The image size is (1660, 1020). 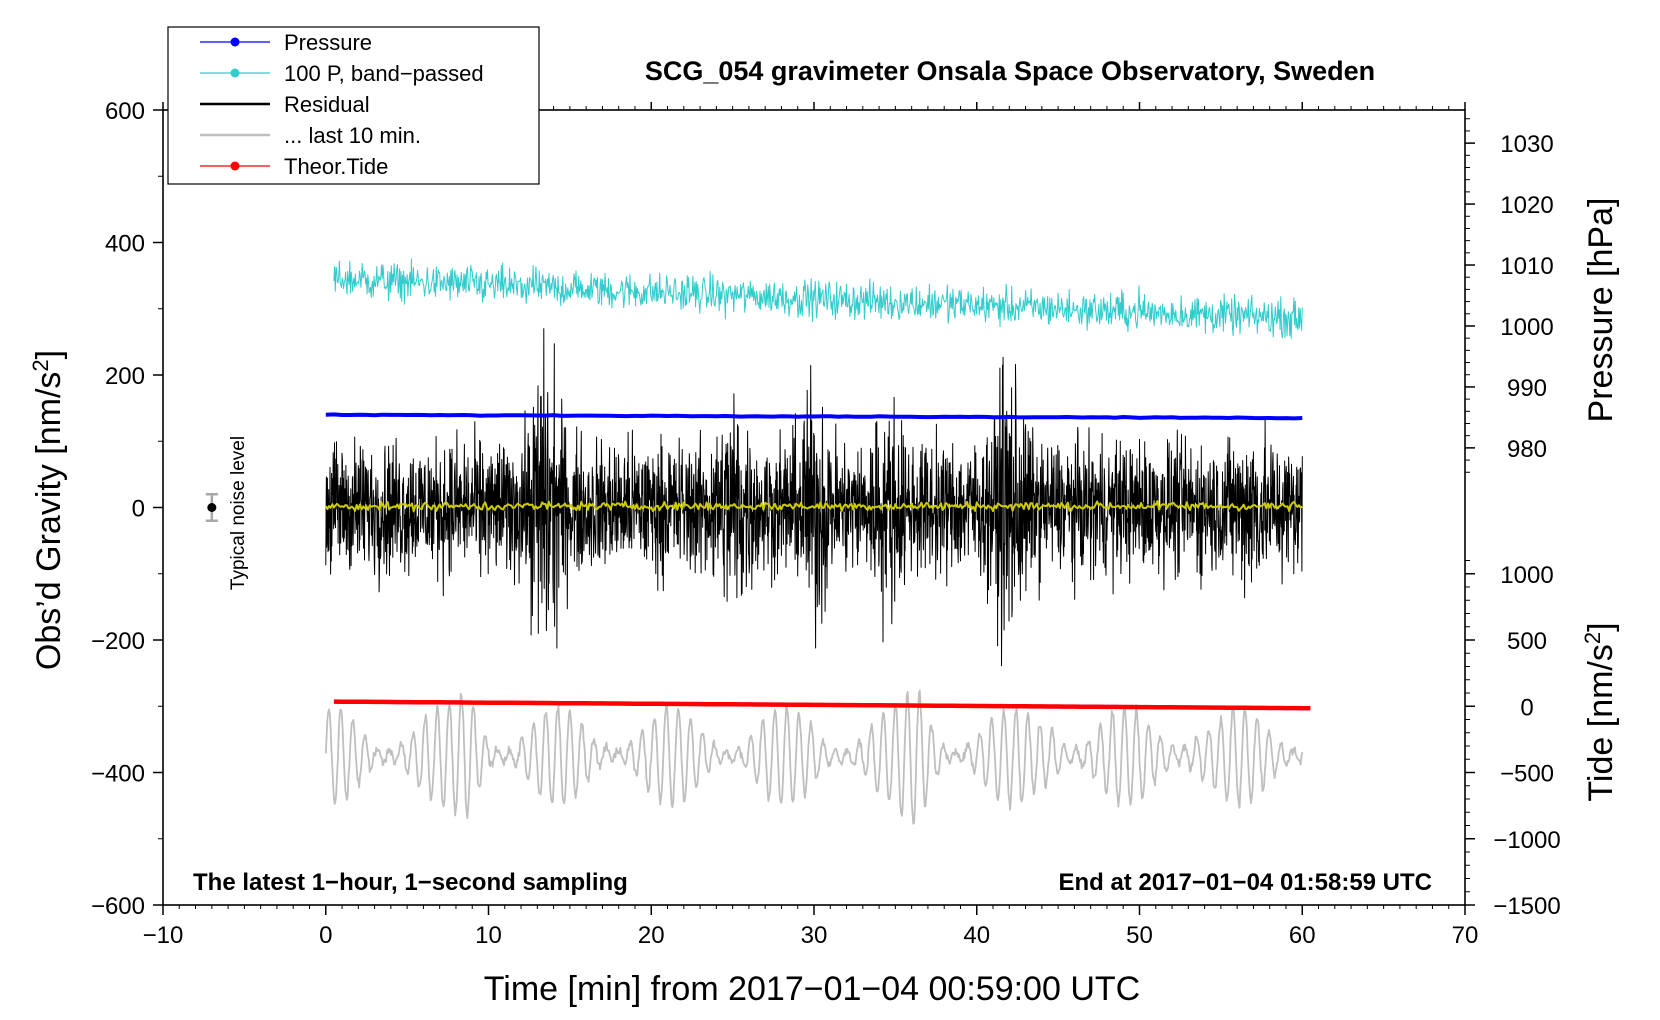 What do you see at coordinates (822, 705) in the screenshot?
I see `series-theoretical-tide` at bounding box center [822, 705].